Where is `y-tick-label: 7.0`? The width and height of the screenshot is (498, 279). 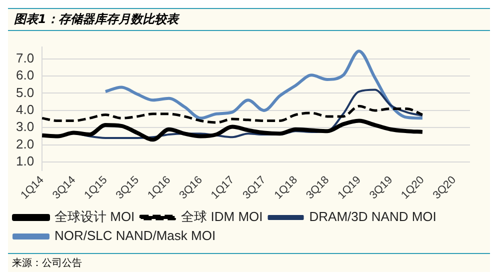 y-tick-label: 7.0 is located at coordinates (25, 58).